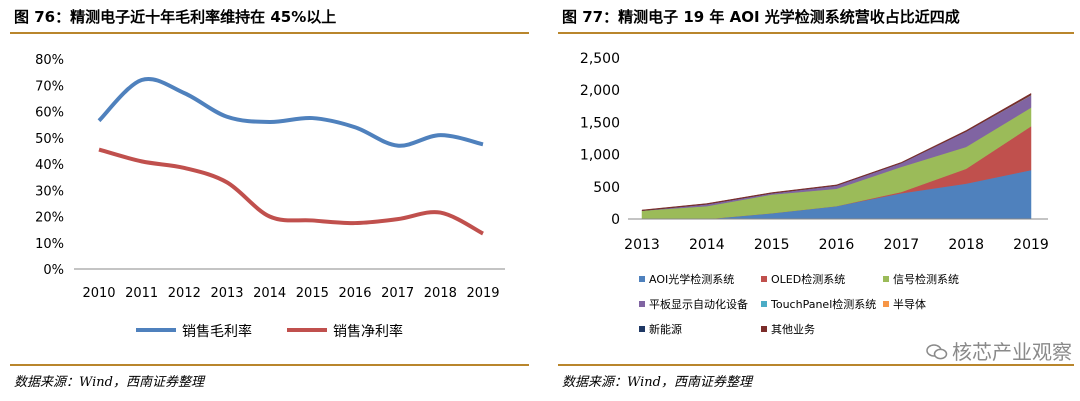 This screenshot has height=401, width=1080. Describe the element at coordinates (691, 279) in the screenshot. I see `legend-label-1: AOI光学检测系统` at that location.